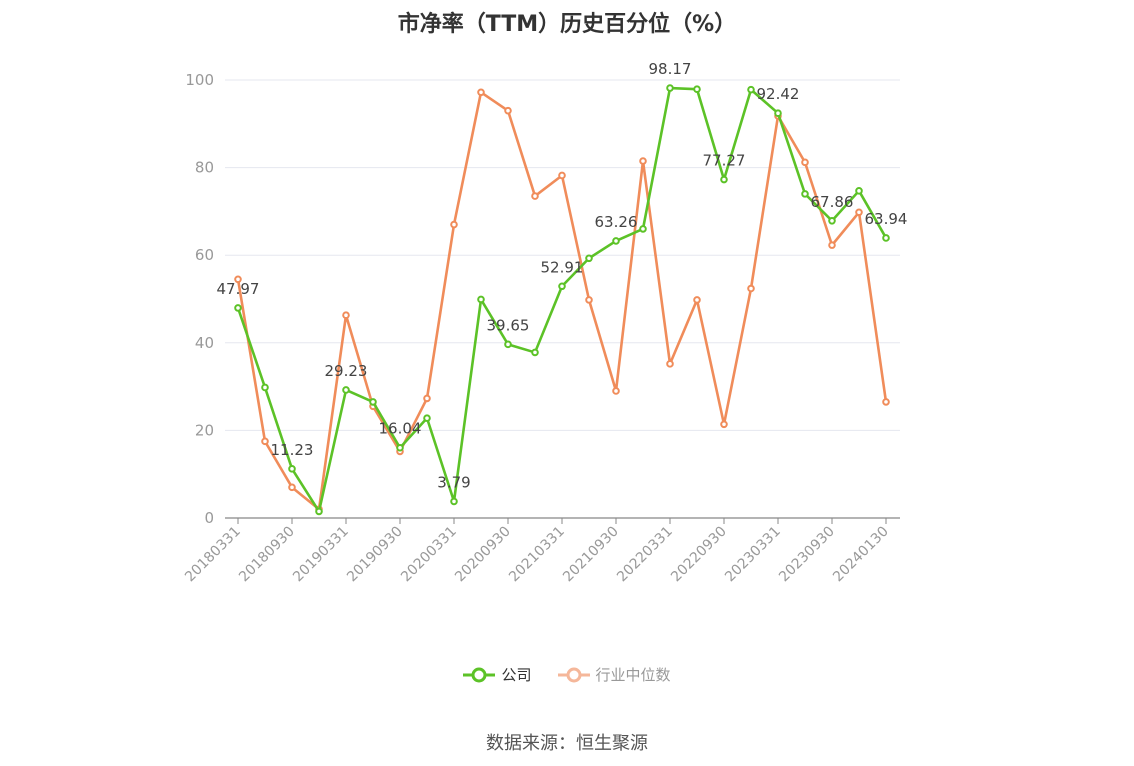 The image size is (1134, 766). I want to click on x-tick-label: 20200331, so click(429, 555).